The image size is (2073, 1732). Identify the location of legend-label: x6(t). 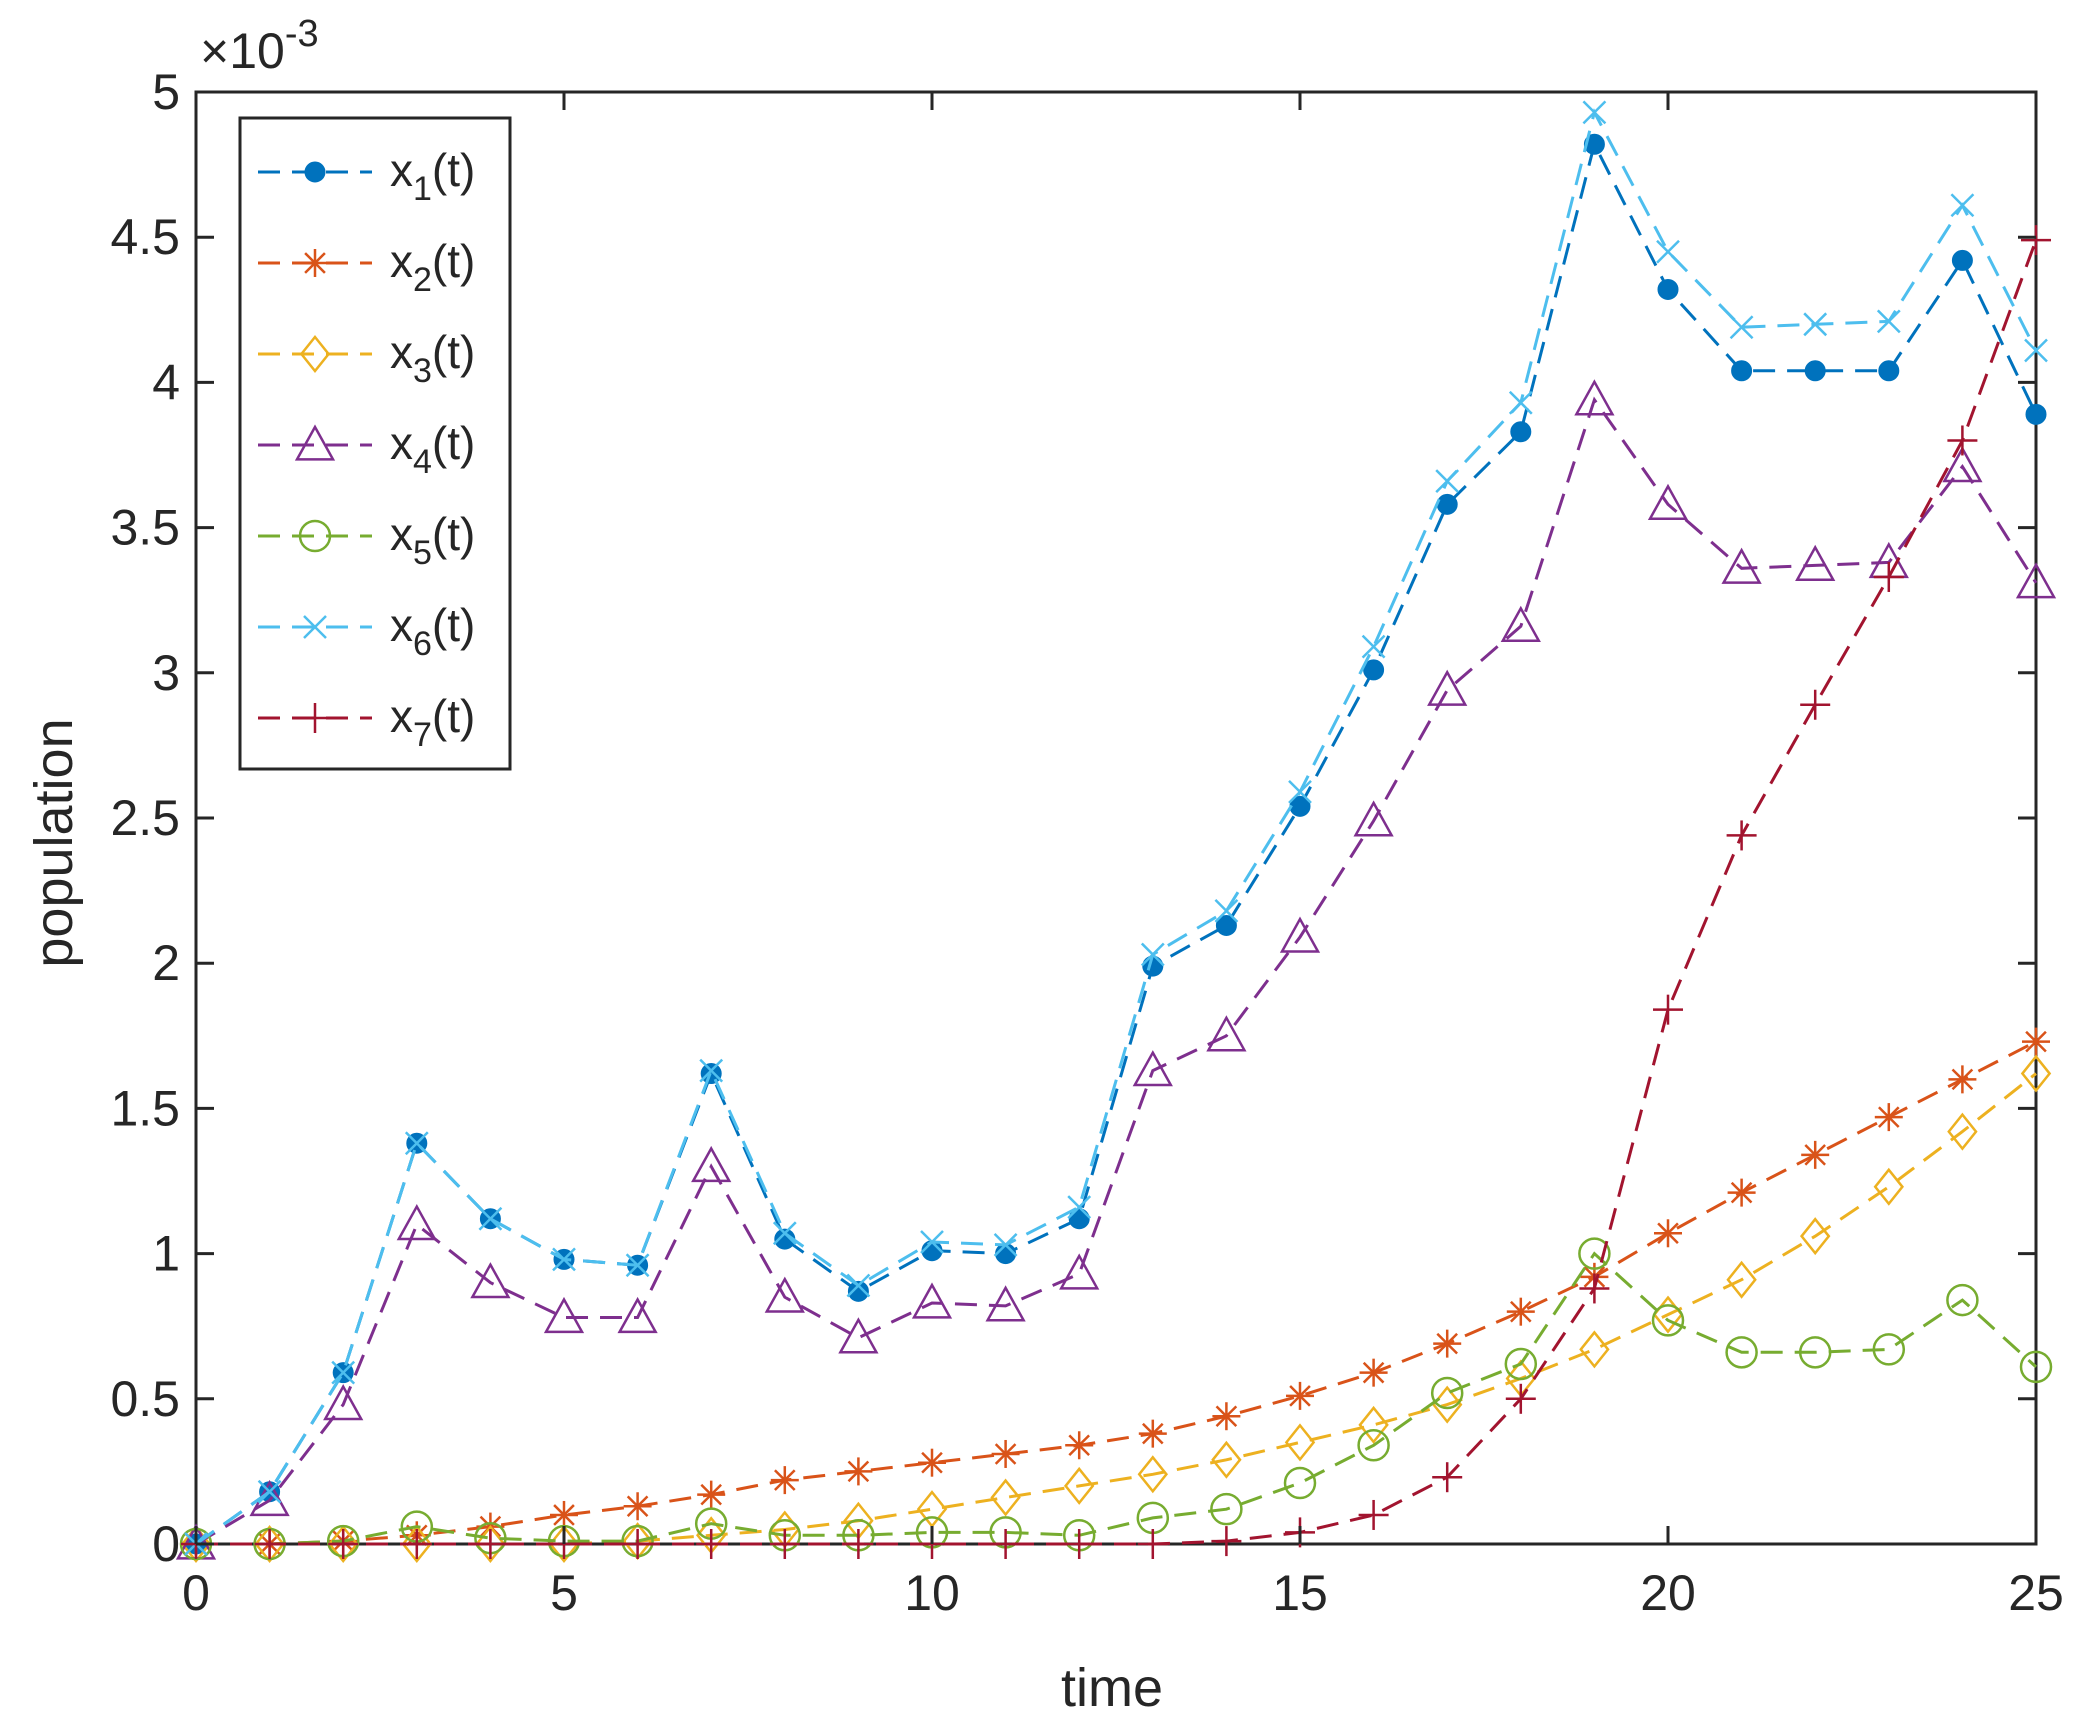
(432, 631).